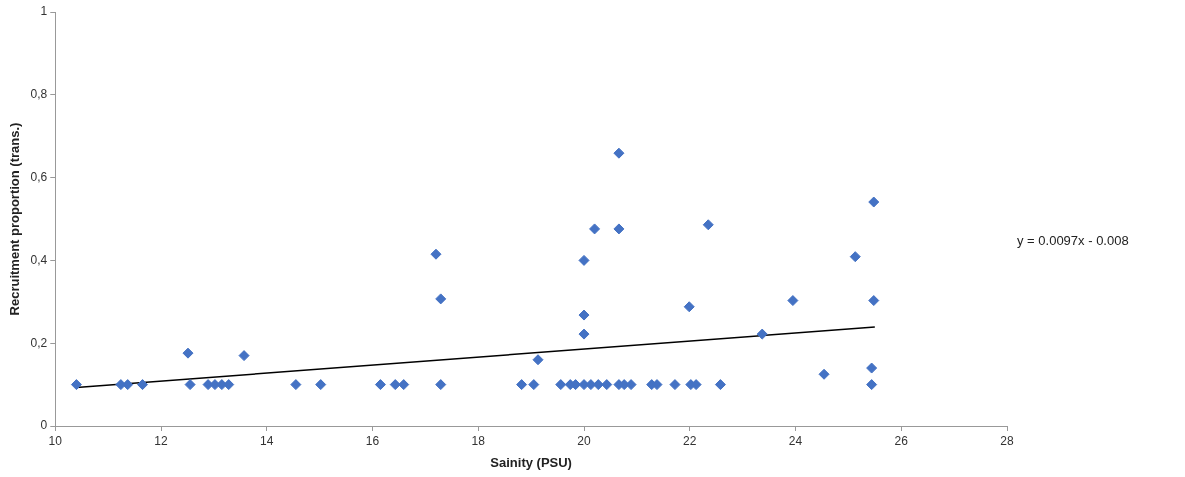 Image resolution: width=1185 pixels, height=477 pixels. What do you see at coordinates (584, 440) in the screenshot?
I see `x-tick-label: 20` at bounding box center [584, 440].